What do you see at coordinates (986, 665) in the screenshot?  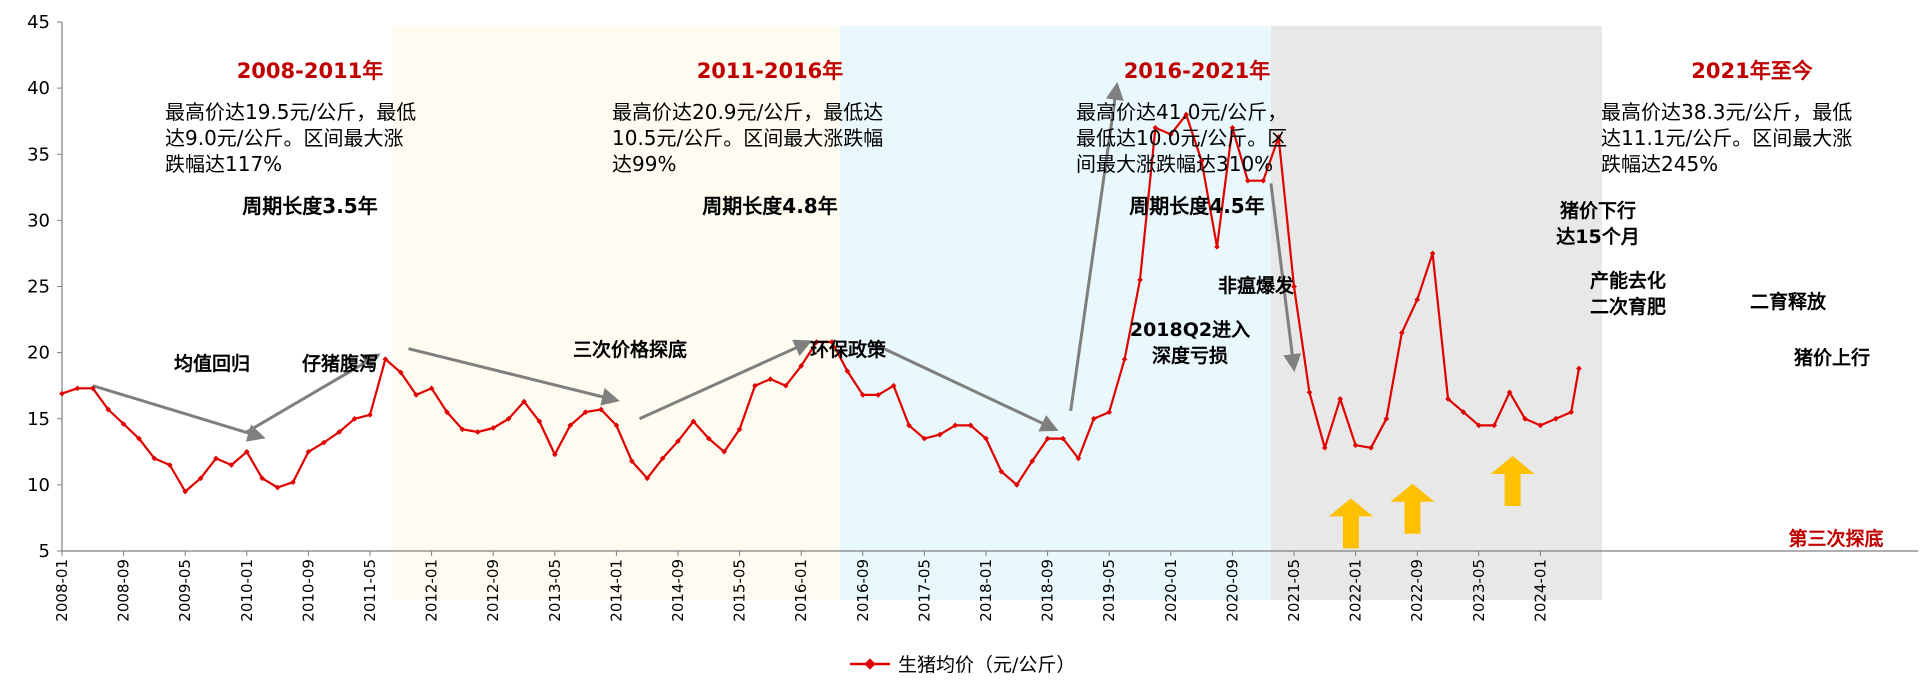 I see `legend-label: 生猪均价（元/公斤）` at bounding box center [986, 665].